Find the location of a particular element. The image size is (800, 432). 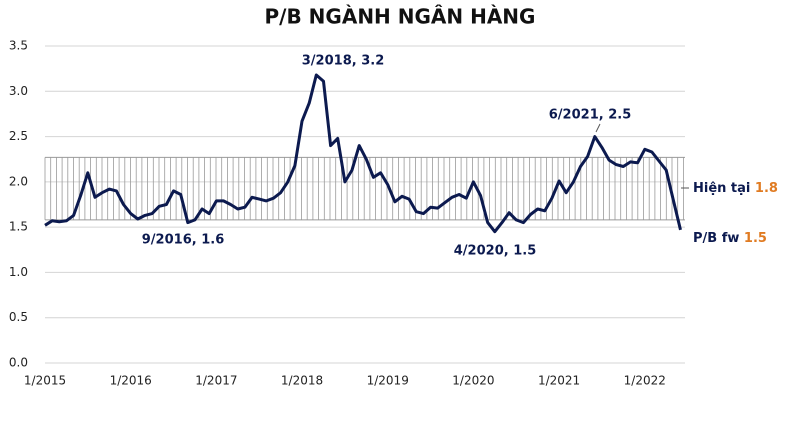

end-label-text: P/B fw is located at coordinates (716, 238).